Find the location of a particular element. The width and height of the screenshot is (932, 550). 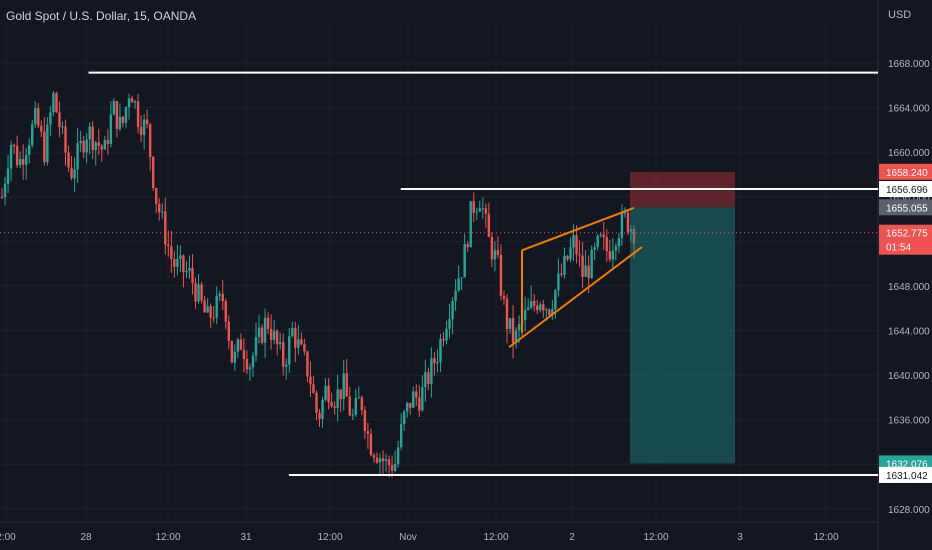

y-tick-label: 1664.000 is located at coordinates (909, 109).